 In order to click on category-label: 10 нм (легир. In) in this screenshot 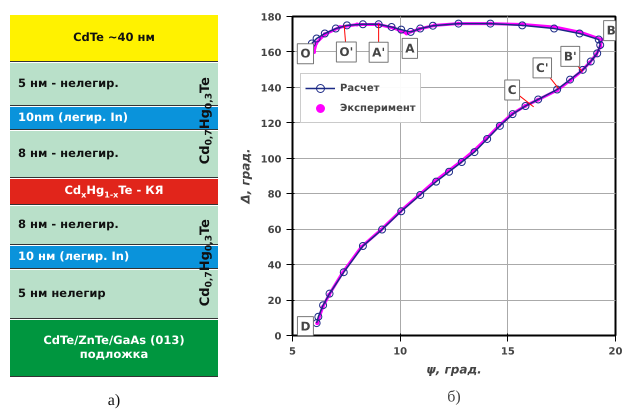, I will do `click(74, 256)`.